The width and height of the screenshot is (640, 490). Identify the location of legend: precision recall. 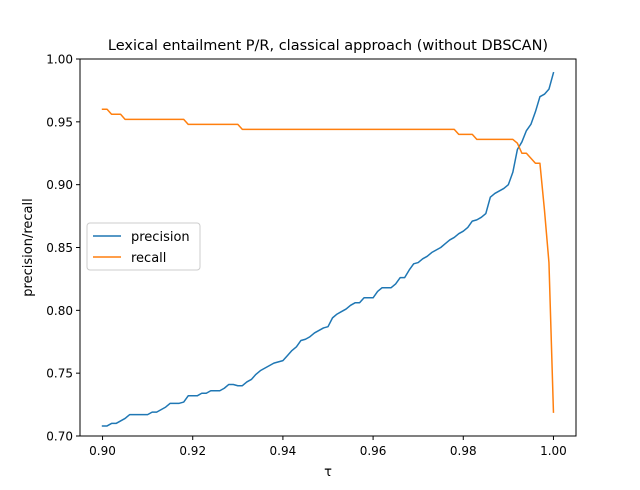
(143, 246).